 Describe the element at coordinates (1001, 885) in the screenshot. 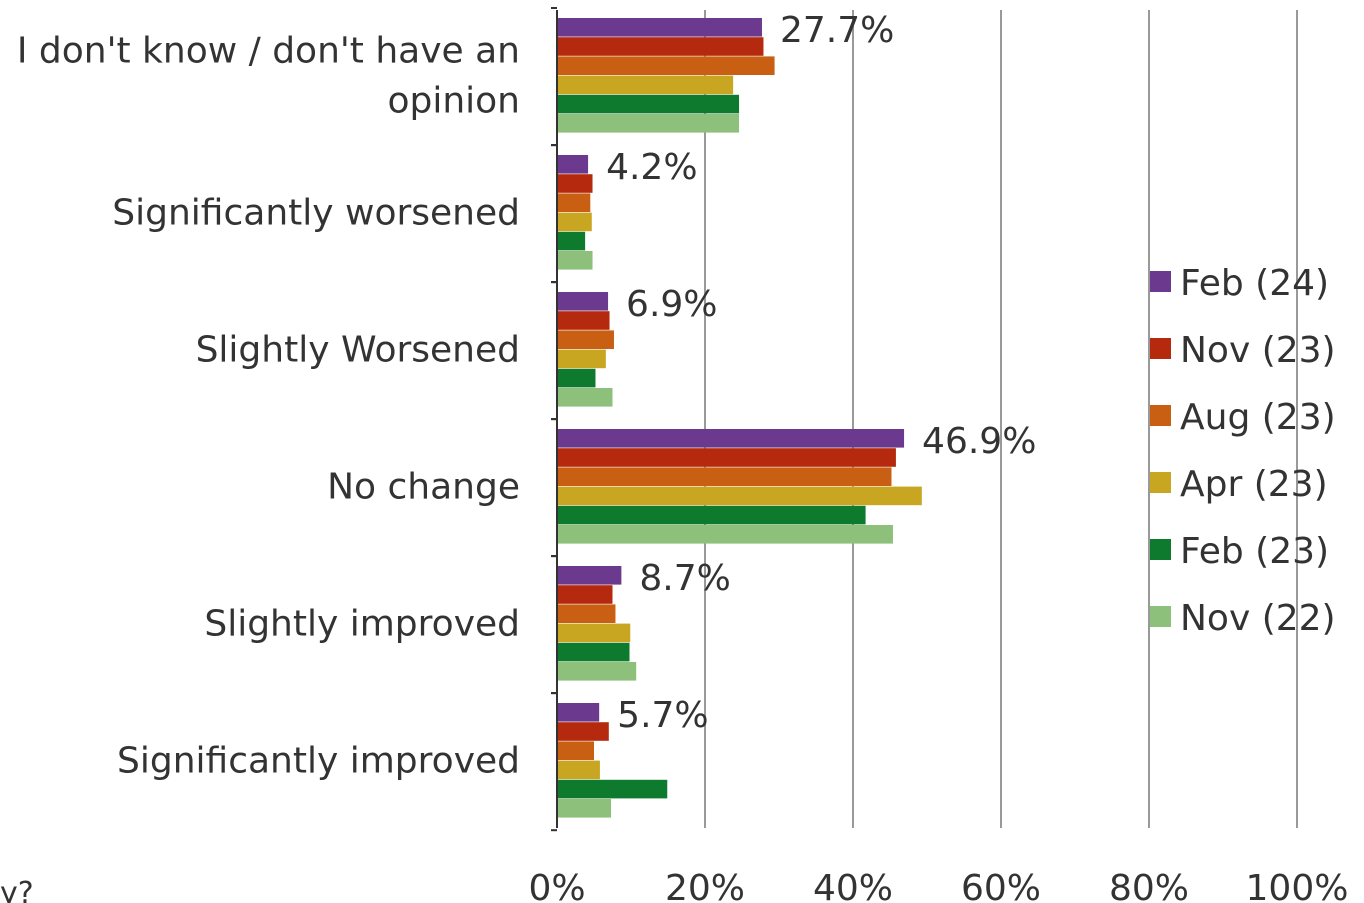

I see `x-tick-label: 60%` at that location.